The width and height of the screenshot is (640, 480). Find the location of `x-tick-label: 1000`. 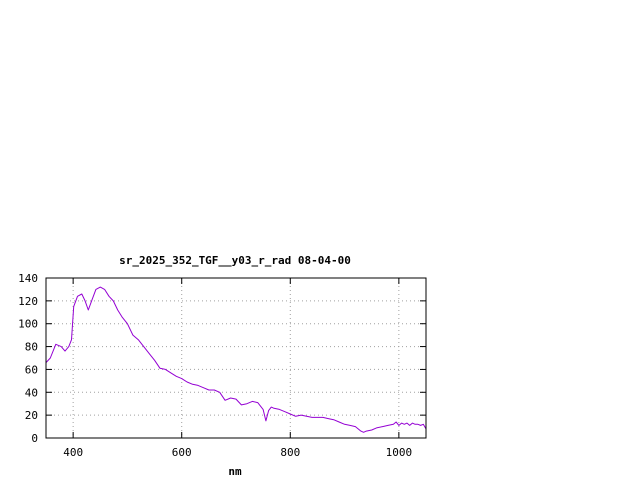

x-tick-label: 1000 is located at coordinates (399, 452).